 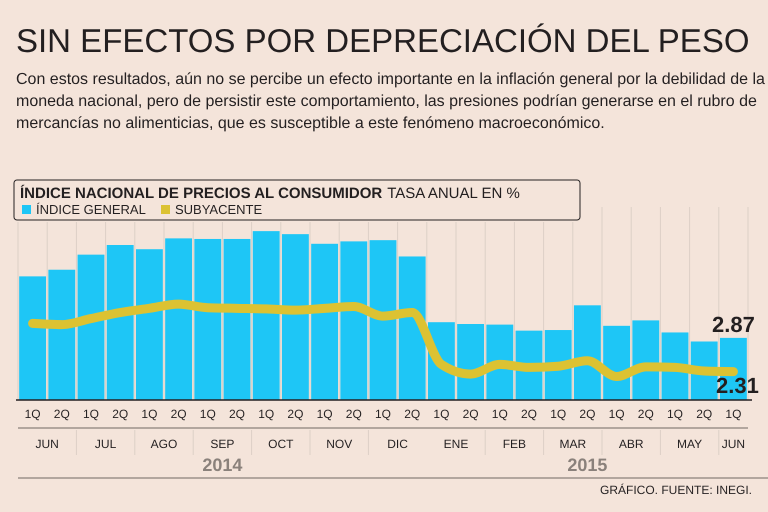 I want to click on chart-subtitle: Con estos resultados, aún no se percibe un efecto importante en la inflación general por la debilidad de la moneda nacional, pero de persistir este comportamiento, las presiones podrían generarse en el rubro de mercancías no alimenticias, que es susceptible a este fenómeno macroeconómico., so click(x=391, y=101).